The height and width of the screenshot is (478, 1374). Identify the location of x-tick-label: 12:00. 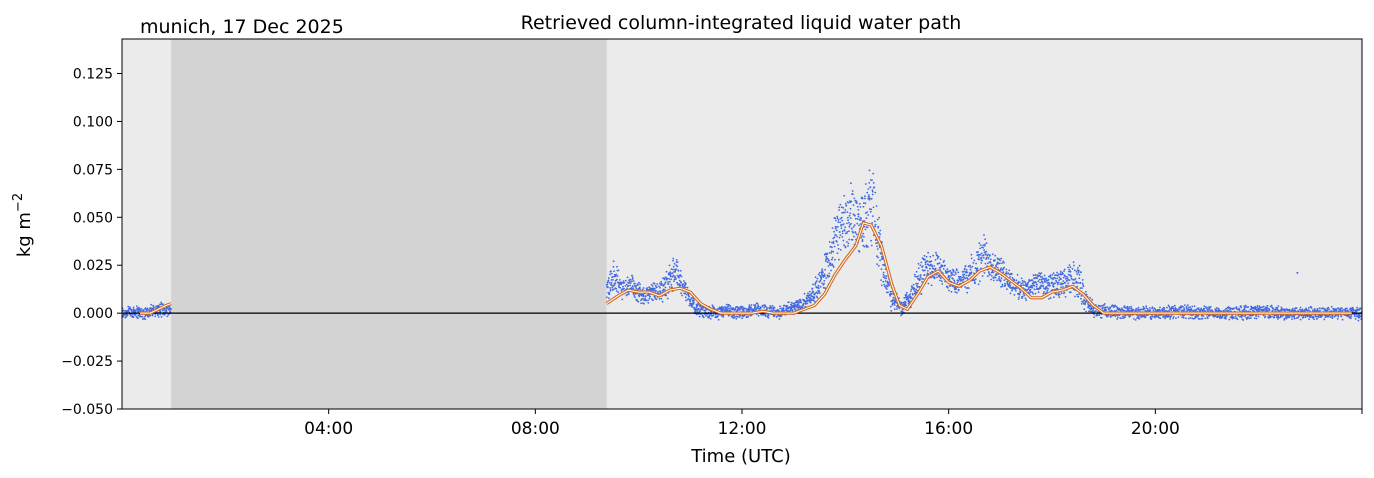
(742, 429).